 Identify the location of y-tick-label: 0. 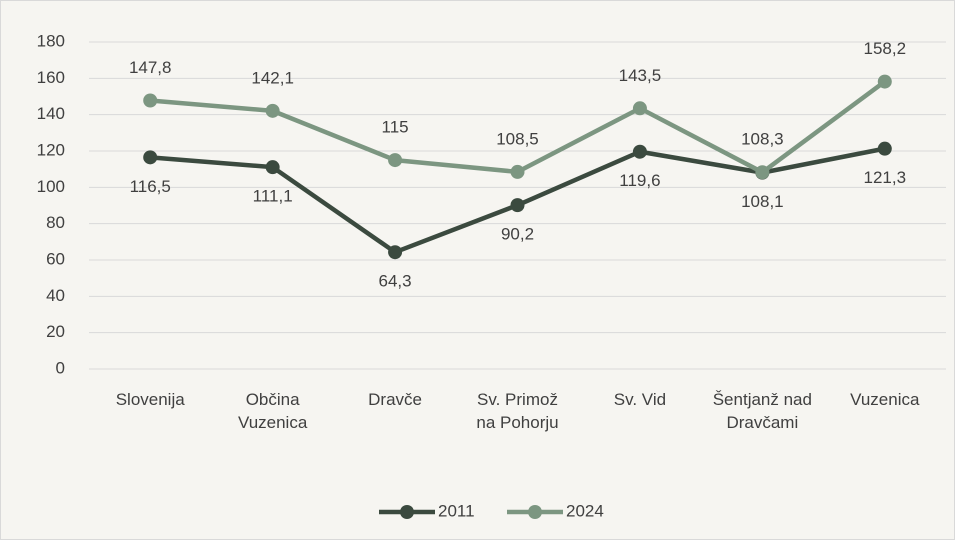
(60, 367).